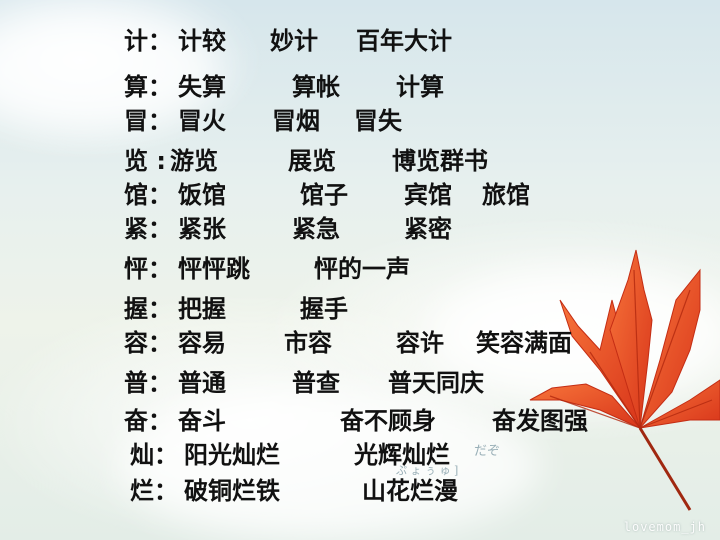  I want to click on row-word: 紧急, so click(316, 229).